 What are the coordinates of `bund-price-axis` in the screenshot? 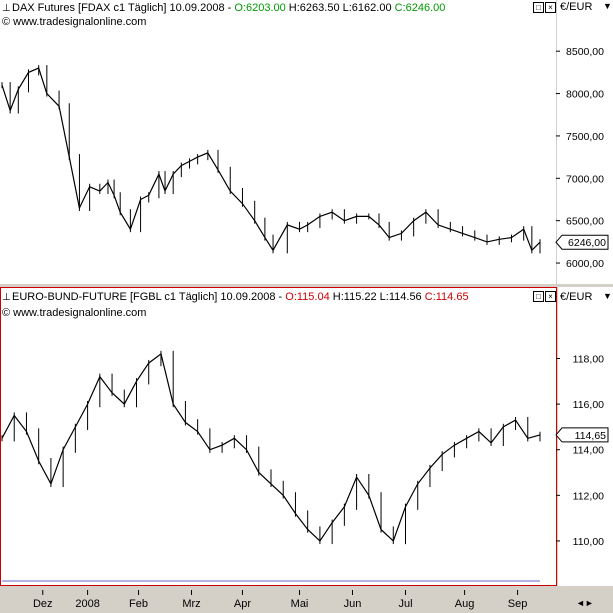 It's located at (585, 436).